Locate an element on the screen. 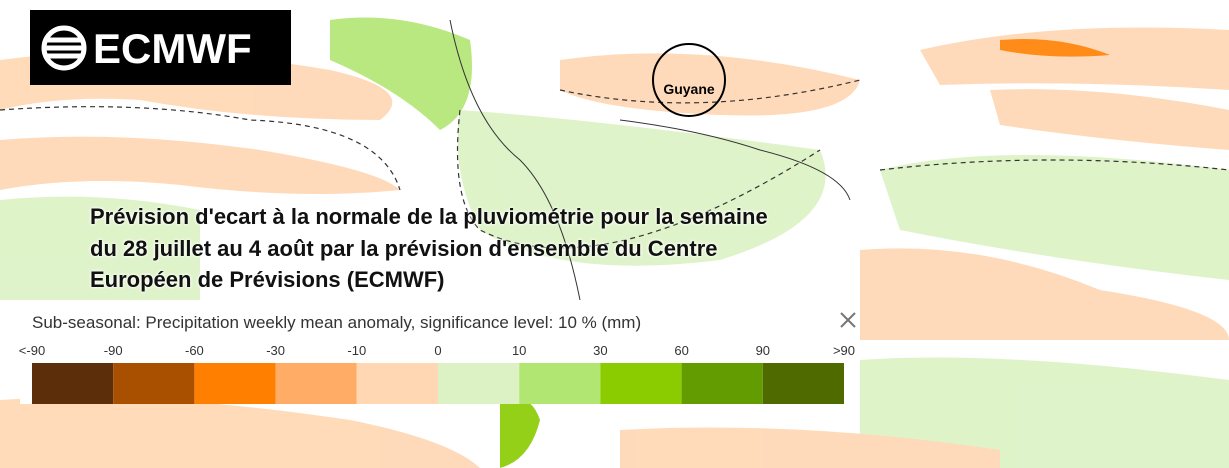 This screenshot has height=468, width=1229. logo-symbol is located at coordinates (64, 48).